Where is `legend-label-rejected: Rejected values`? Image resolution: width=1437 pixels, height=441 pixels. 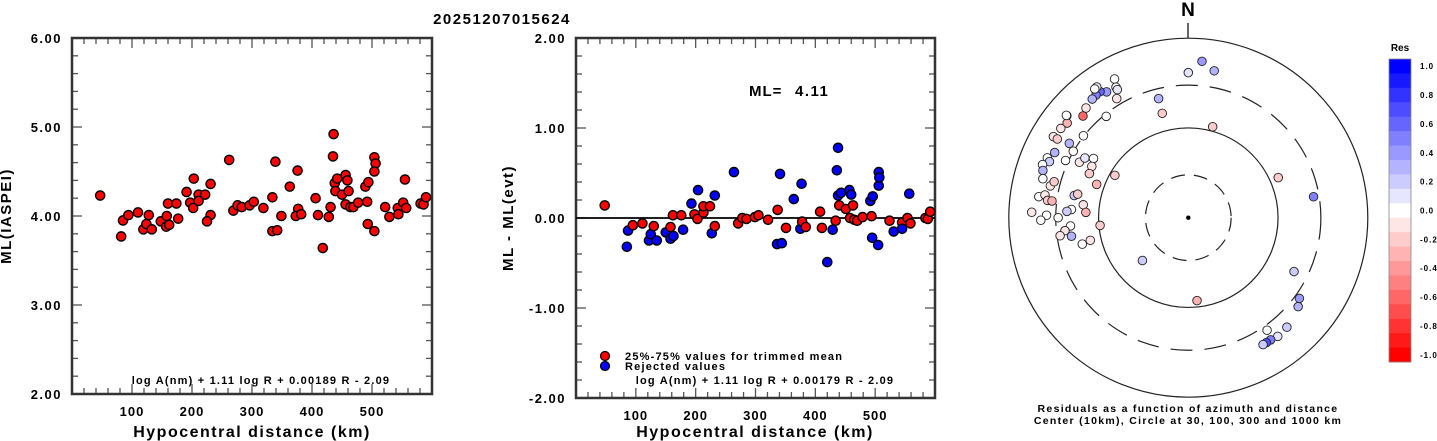
legend-label-rejected: Rejected values is located at coordinates (675, 367).